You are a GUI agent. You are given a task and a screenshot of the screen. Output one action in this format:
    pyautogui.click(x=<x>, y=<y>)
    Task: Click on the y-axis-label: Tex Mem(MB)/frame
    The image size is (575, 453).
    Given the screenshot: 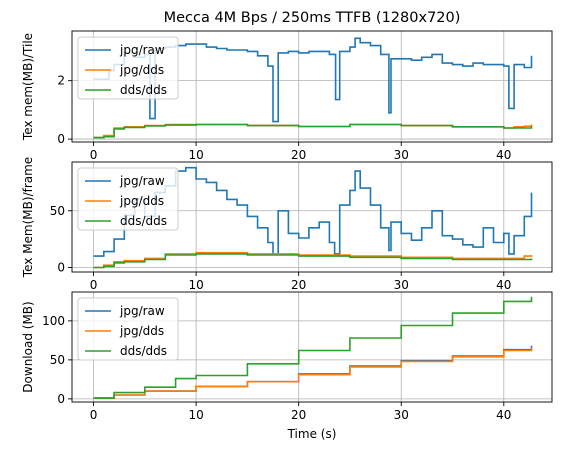 What is the action you would take?
    pyautogui.click(x=28, y=217)
    